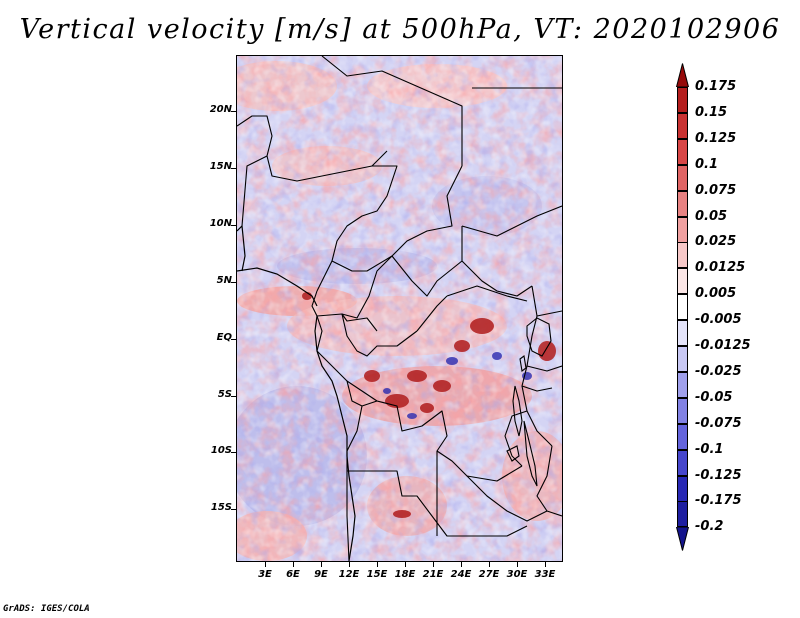 The image size is (800, 618). Describe the element at coordinates (224, 394) in the screenshot. I see `lat-label: 5S` at that location.